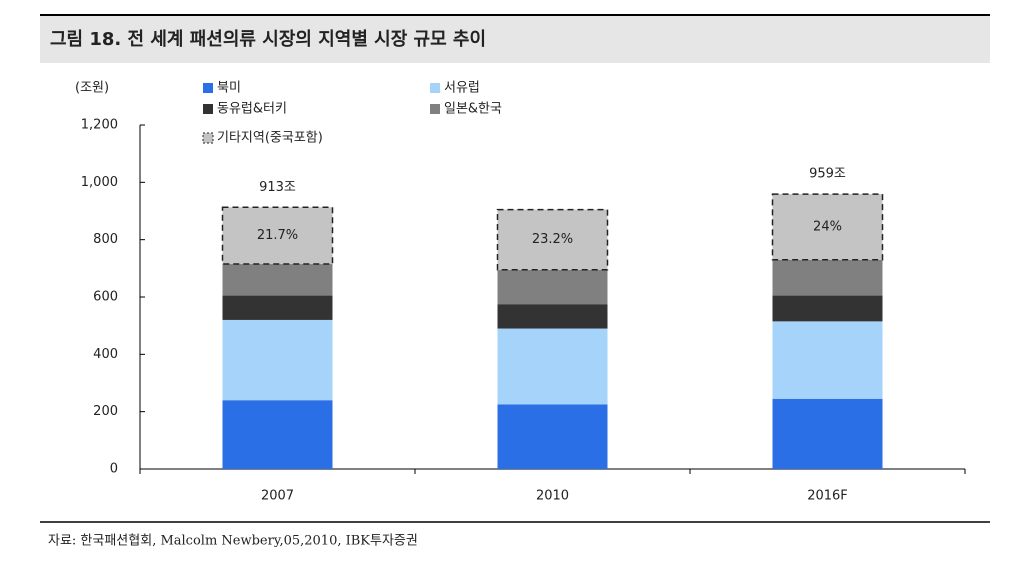 The image size is (1024, 567). What do you see at coordinates (268, 39) in the screenshot?
I see `chart-title: 그림 18. 전 세계 패션의류 시장의 지역별 시장 규모 추이` at bounding box center [268, 39].